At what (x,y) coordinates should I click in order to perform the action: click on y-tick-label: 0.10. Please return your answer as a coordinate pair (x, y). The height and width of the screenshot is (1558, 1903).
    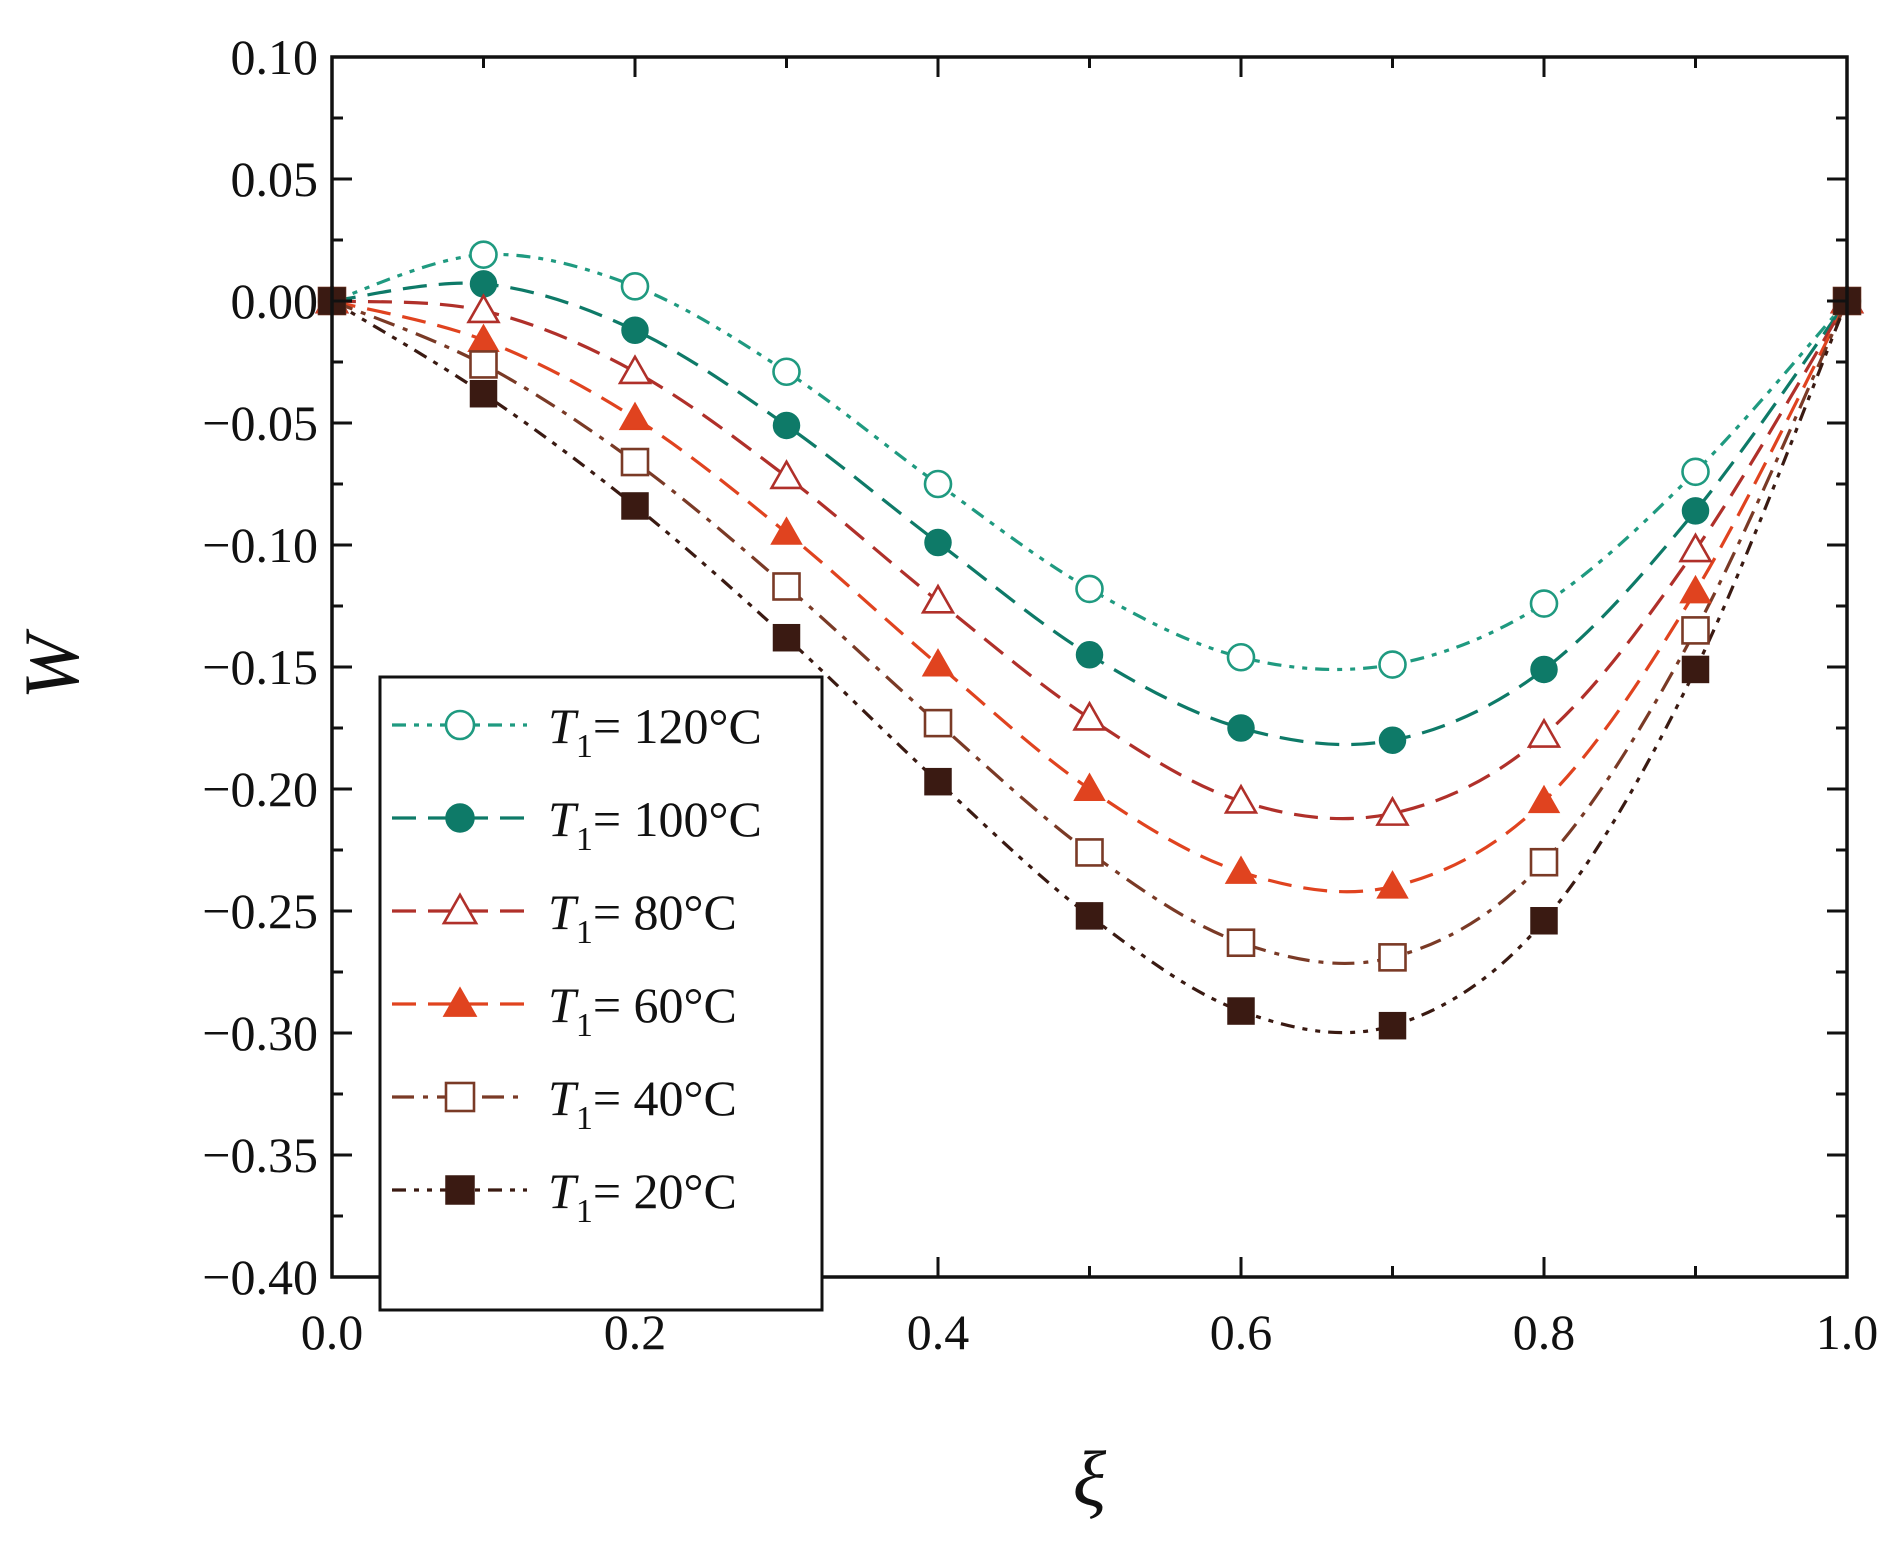
    Looking at the image, I should click on (275, 57).